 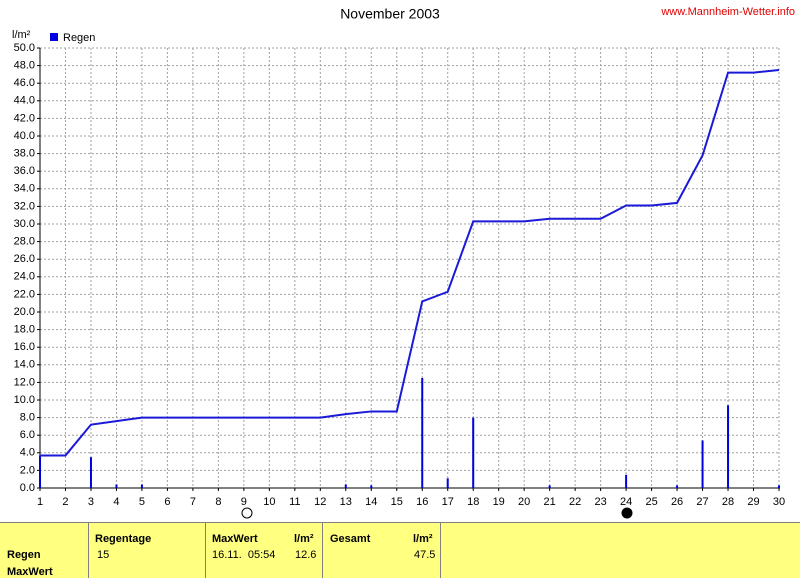 What do you see at coordinates (524, 502) in the screenshot?
I see `x-tick-label: 20` at bounding box center [524, 502].